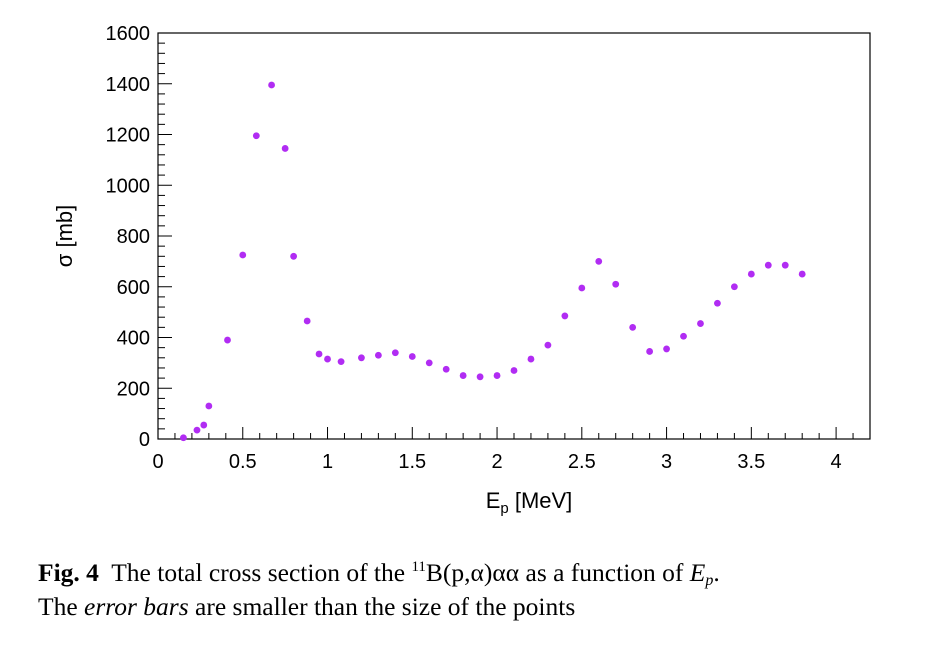 The image size is (926, 660). I want to click on x-axis-title-main: E, so click(493, 500).